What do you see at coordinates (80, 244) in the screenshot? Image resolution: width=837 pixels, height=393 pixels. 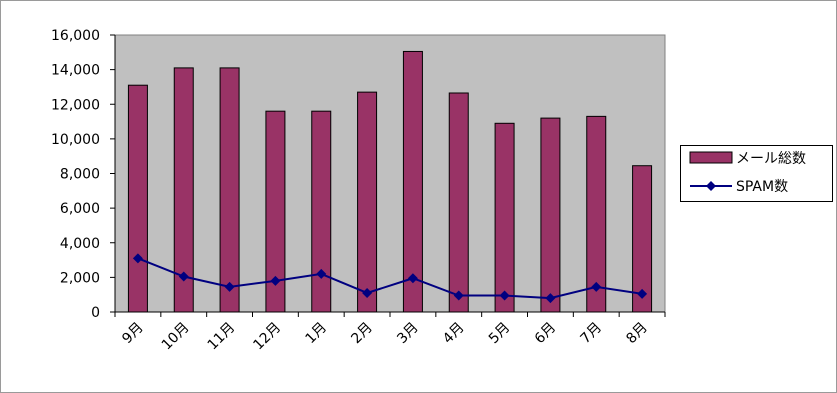 I see `y-tick-label: 4,000` at bounding box center [80, 244].